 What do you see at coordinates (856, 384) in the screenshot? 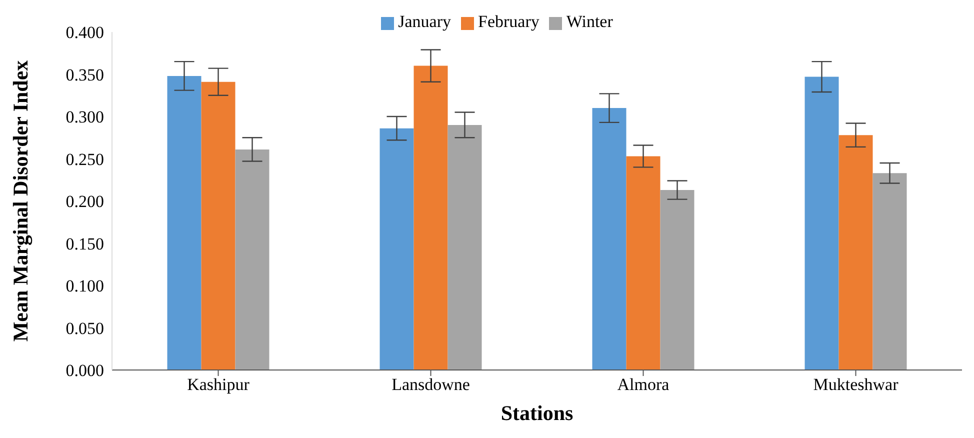
I see `x-tick-label: Mukteshwar` at bounding box center [856, 384].